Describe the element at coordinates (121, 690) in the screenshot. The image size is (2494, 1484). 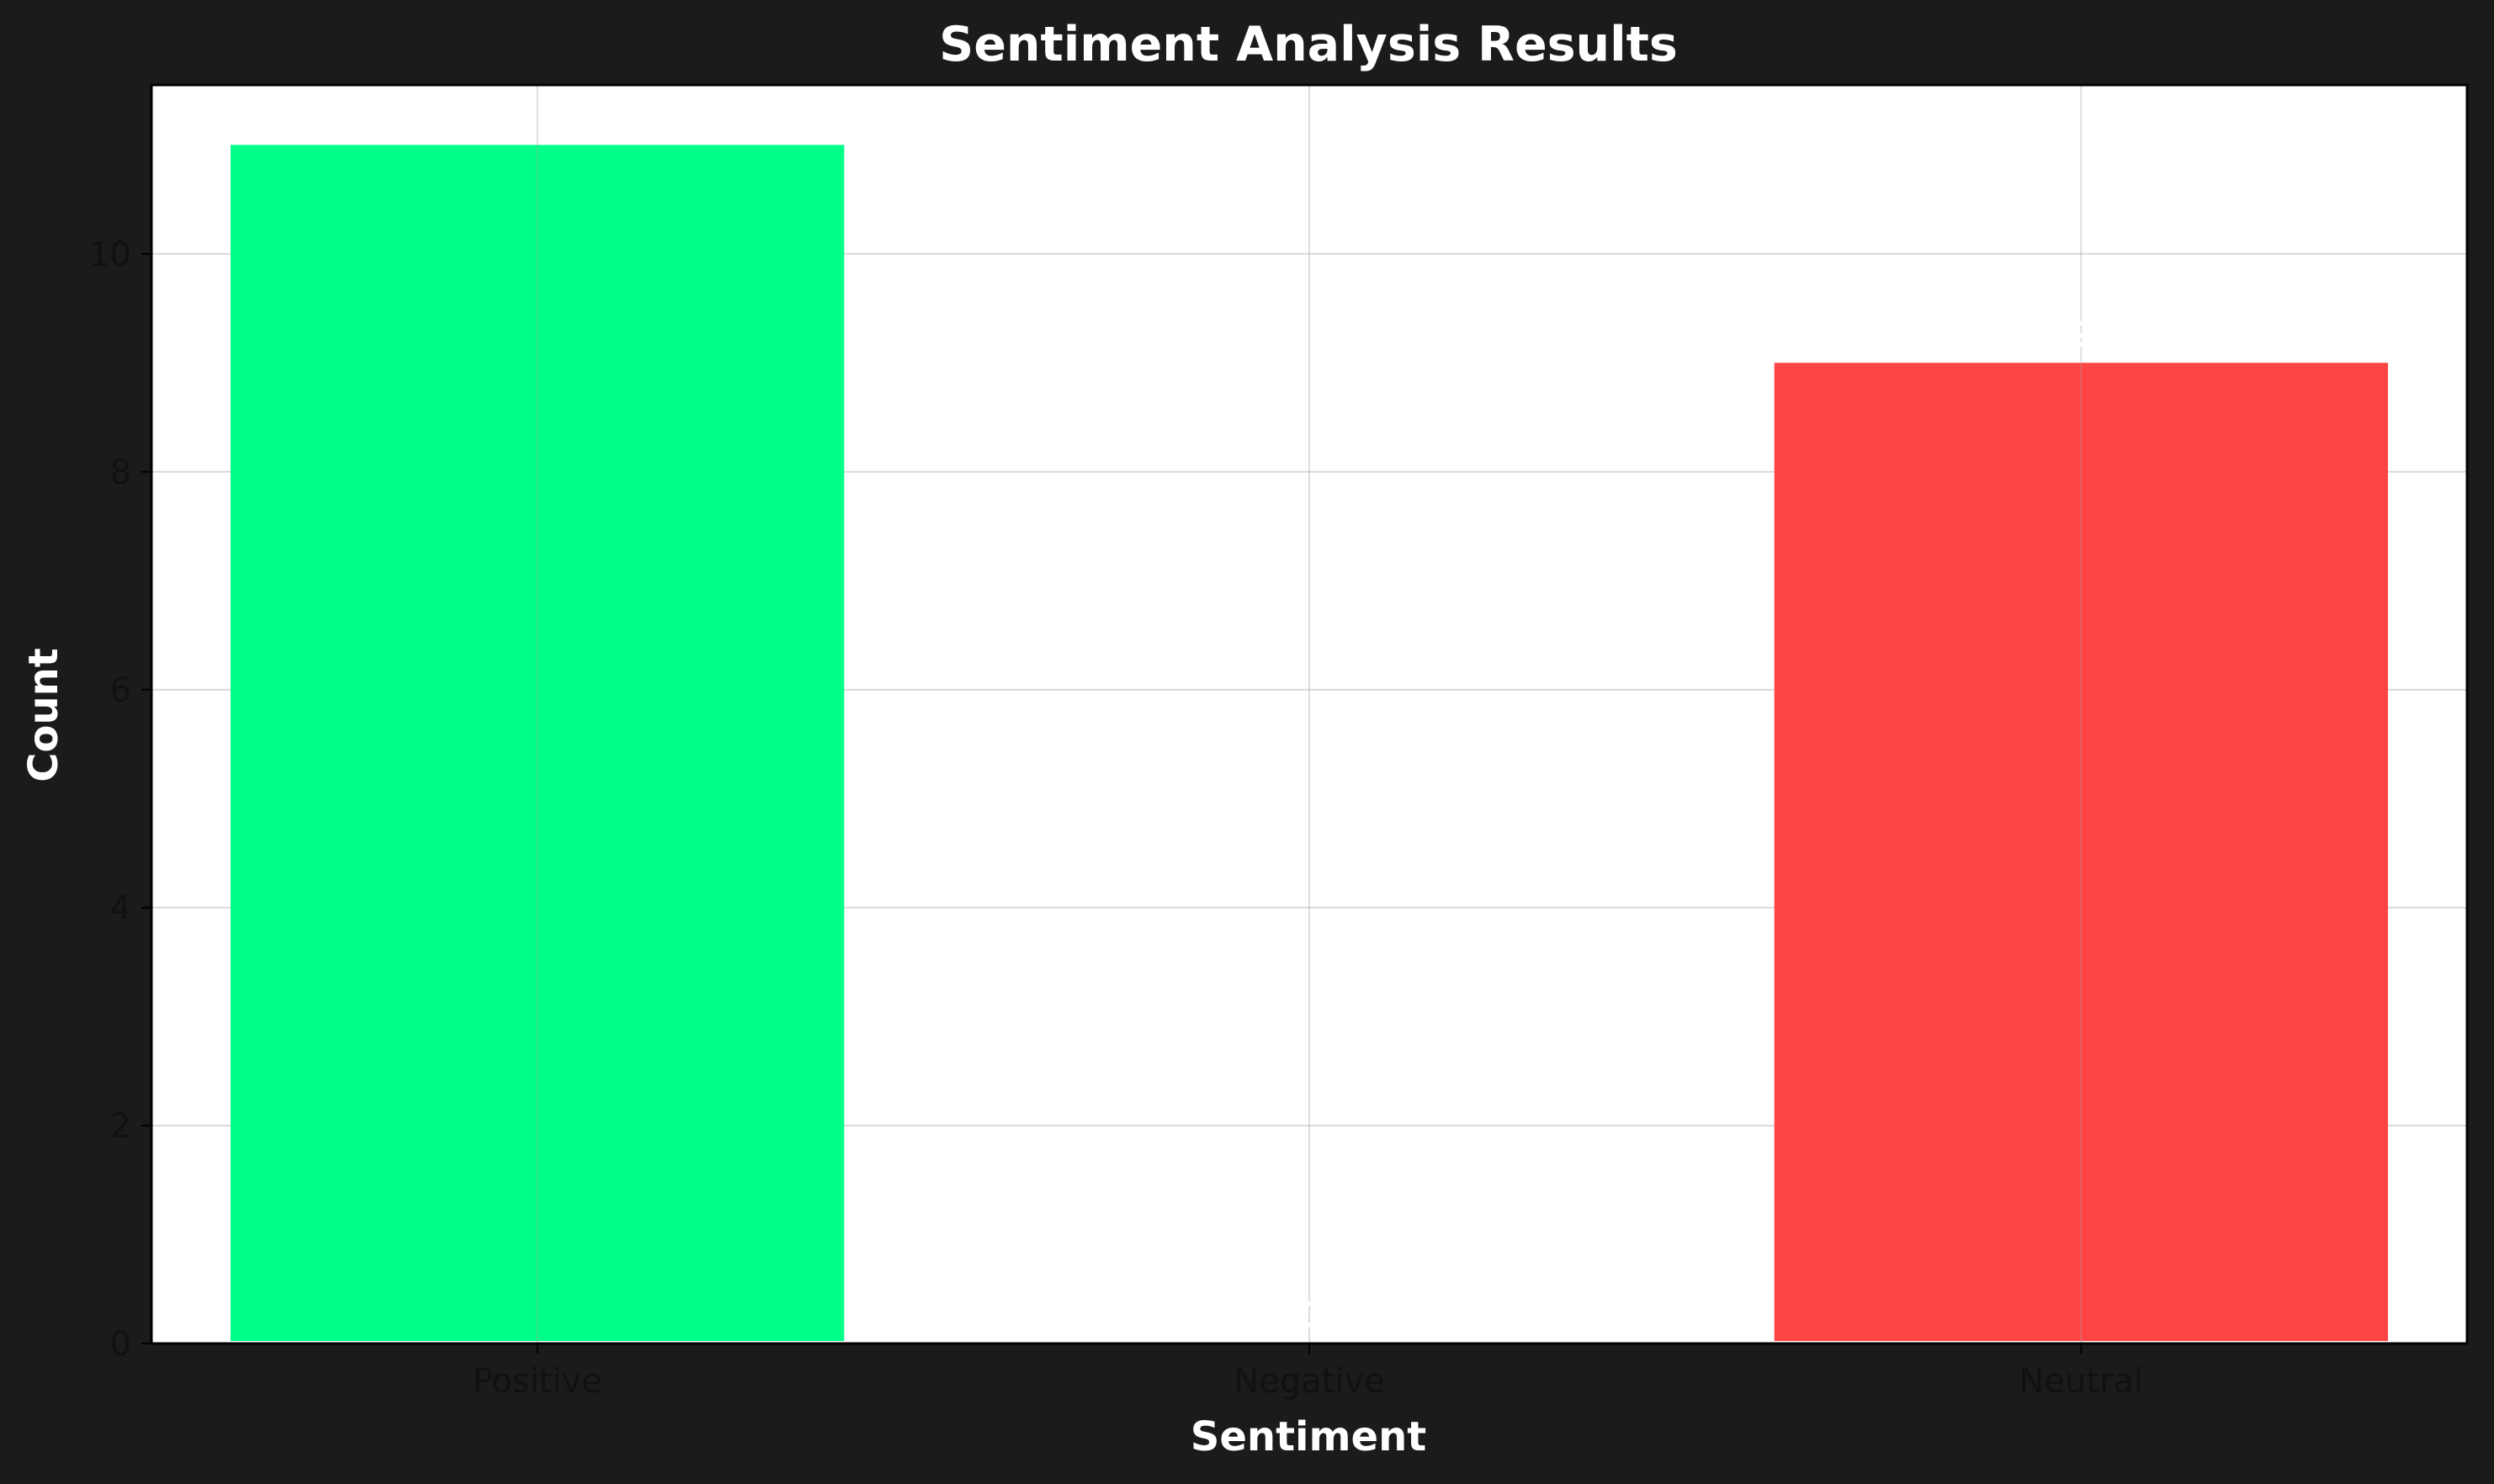
I see `y-tick-label: 6` at that location.